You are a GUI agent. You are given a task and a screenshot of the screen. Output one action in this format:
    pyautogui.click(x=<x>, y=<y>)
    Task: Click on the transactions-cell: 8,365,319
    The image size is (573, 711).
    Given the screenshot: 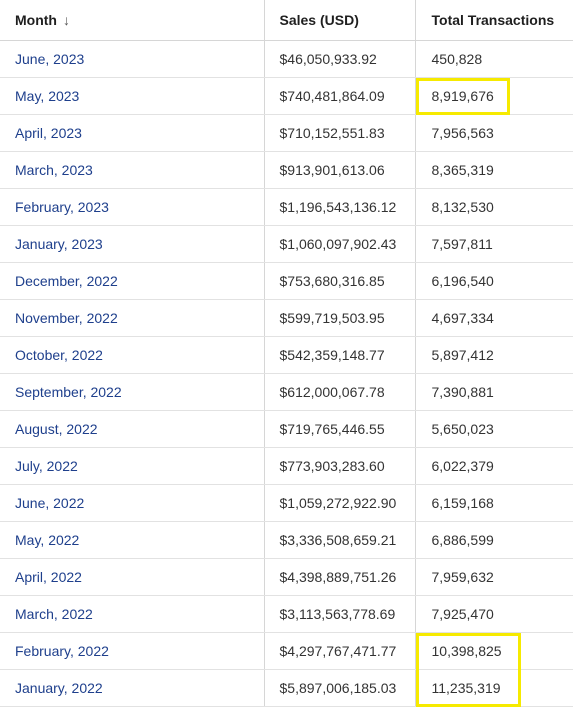 What is the action you would take?
    pyautogui.click(x=493, y=170)
    